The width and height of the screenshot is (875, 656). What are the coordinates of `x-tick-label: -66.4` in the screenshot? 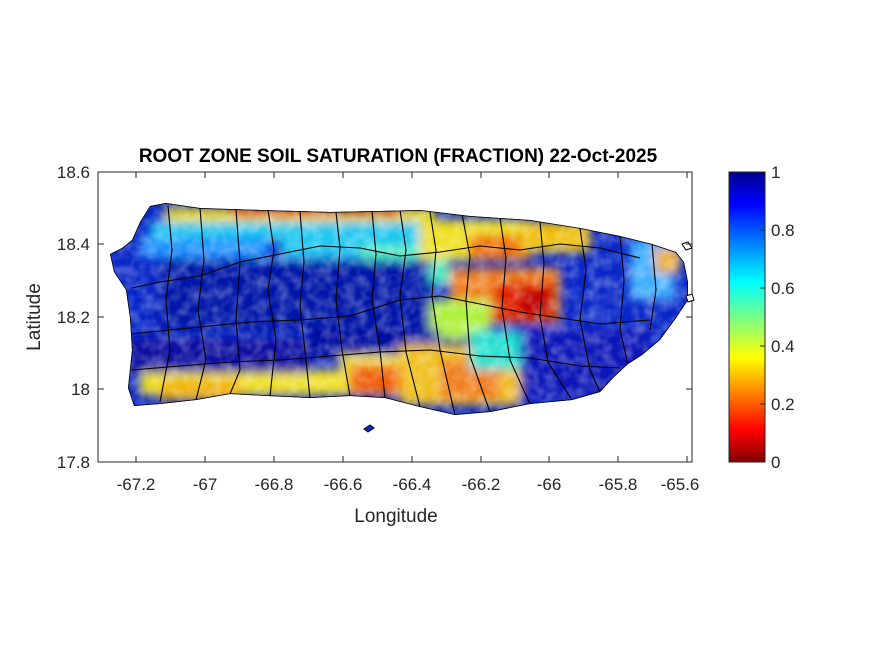 It's located at (412, 484).